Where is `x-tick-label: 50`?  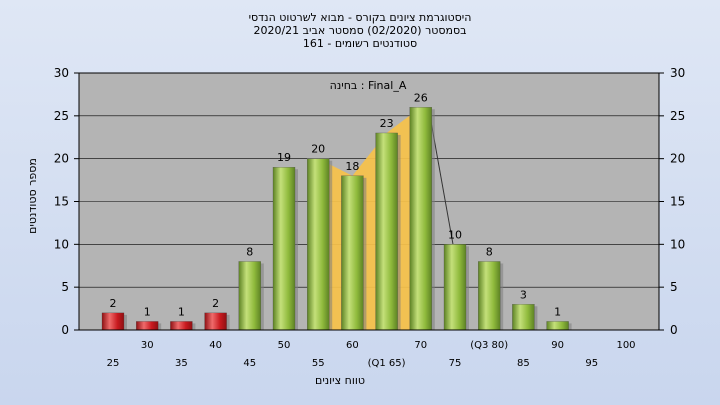 x-tick-label: 50 is located at coordinates (284, 345).